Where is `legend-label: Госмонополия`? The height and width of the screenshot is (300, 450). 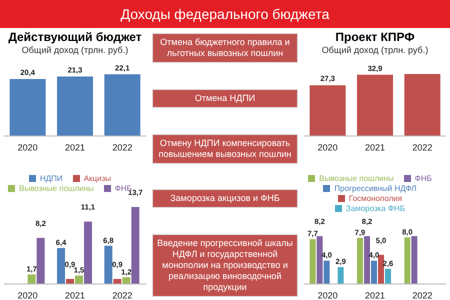 legend-label: Госмонополия is located at coordinates (375, 198).